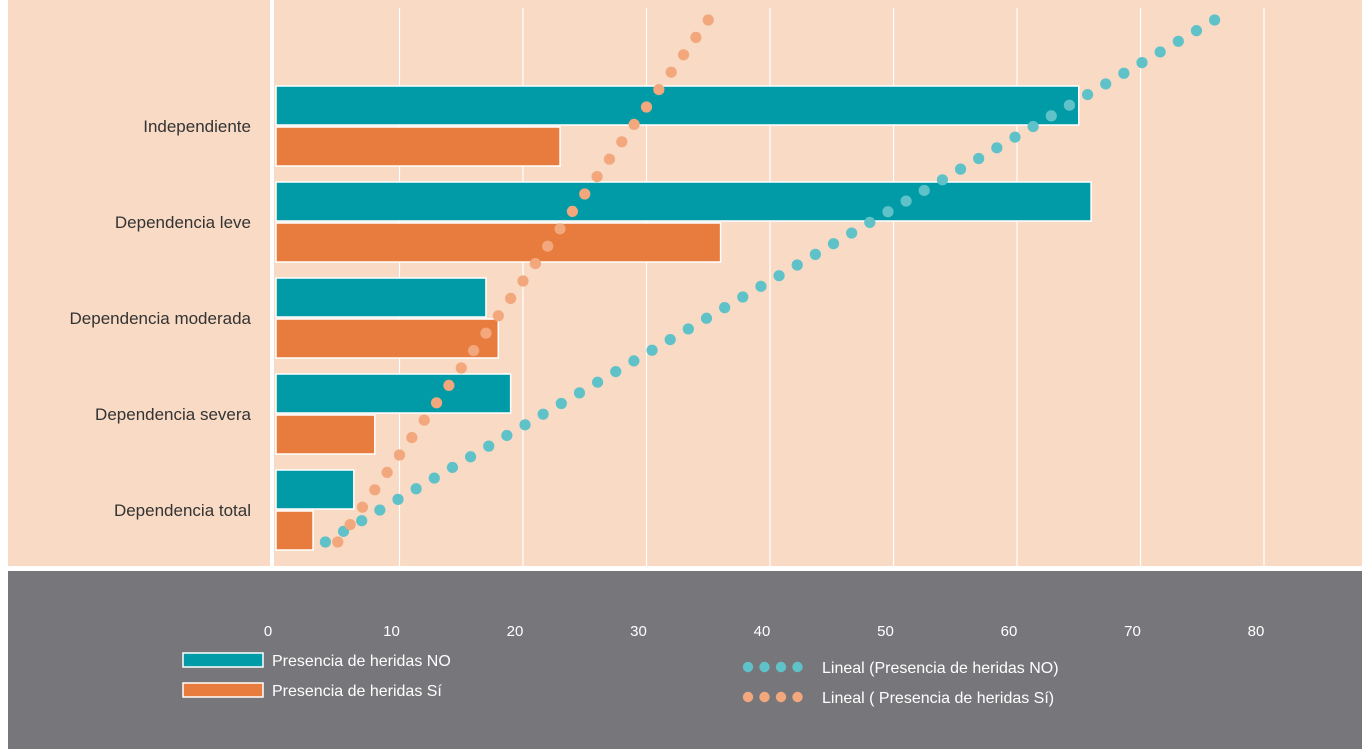 The width and height of the screenshot is (1370, 754). What do you see at coordinates (638, 631) in the screenshot?
I see `x-tick-30: 30` at bounding box center [638, 631].